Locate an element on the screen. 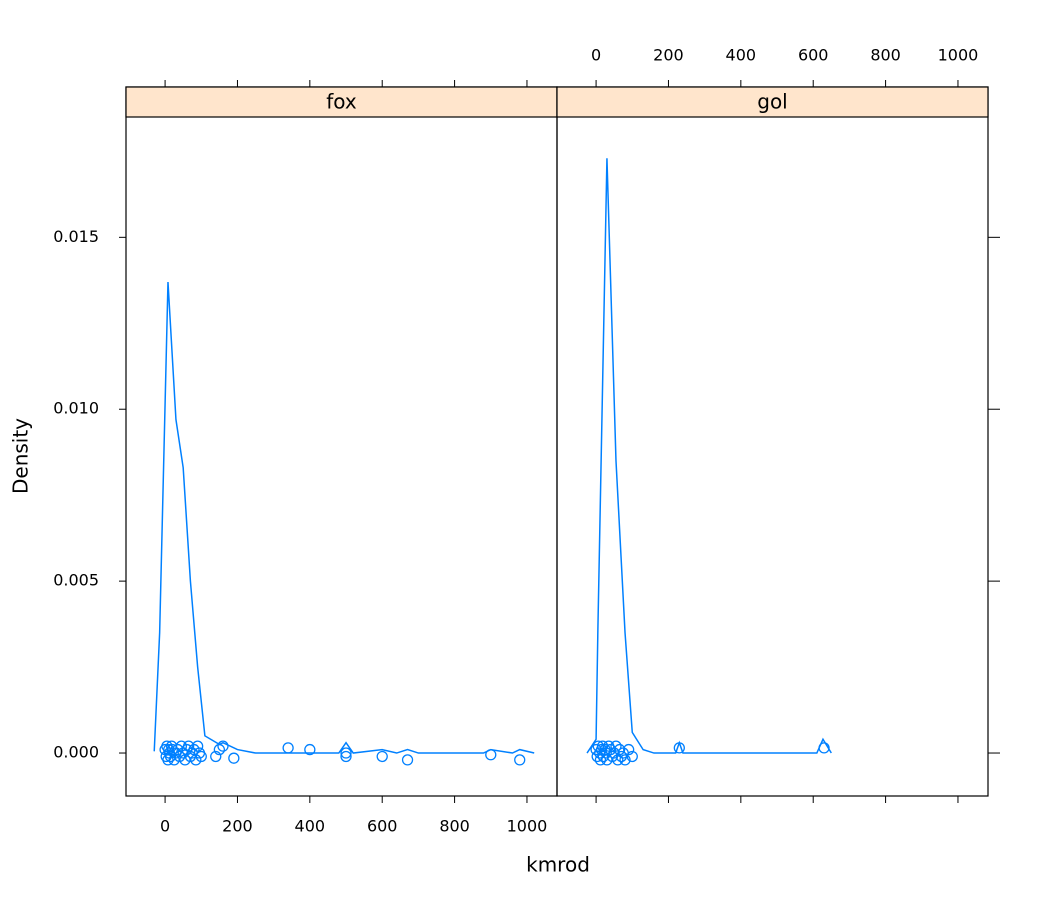 This screenshot has width=1050, height=900. strip-label: fox is located at coordinates (341, 102).